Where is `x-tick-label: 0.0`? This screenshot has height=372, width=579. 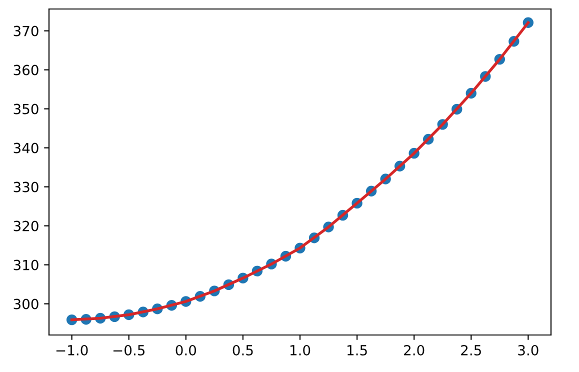
x-tick-label: 0.0 is located at coordinates (186, 350).